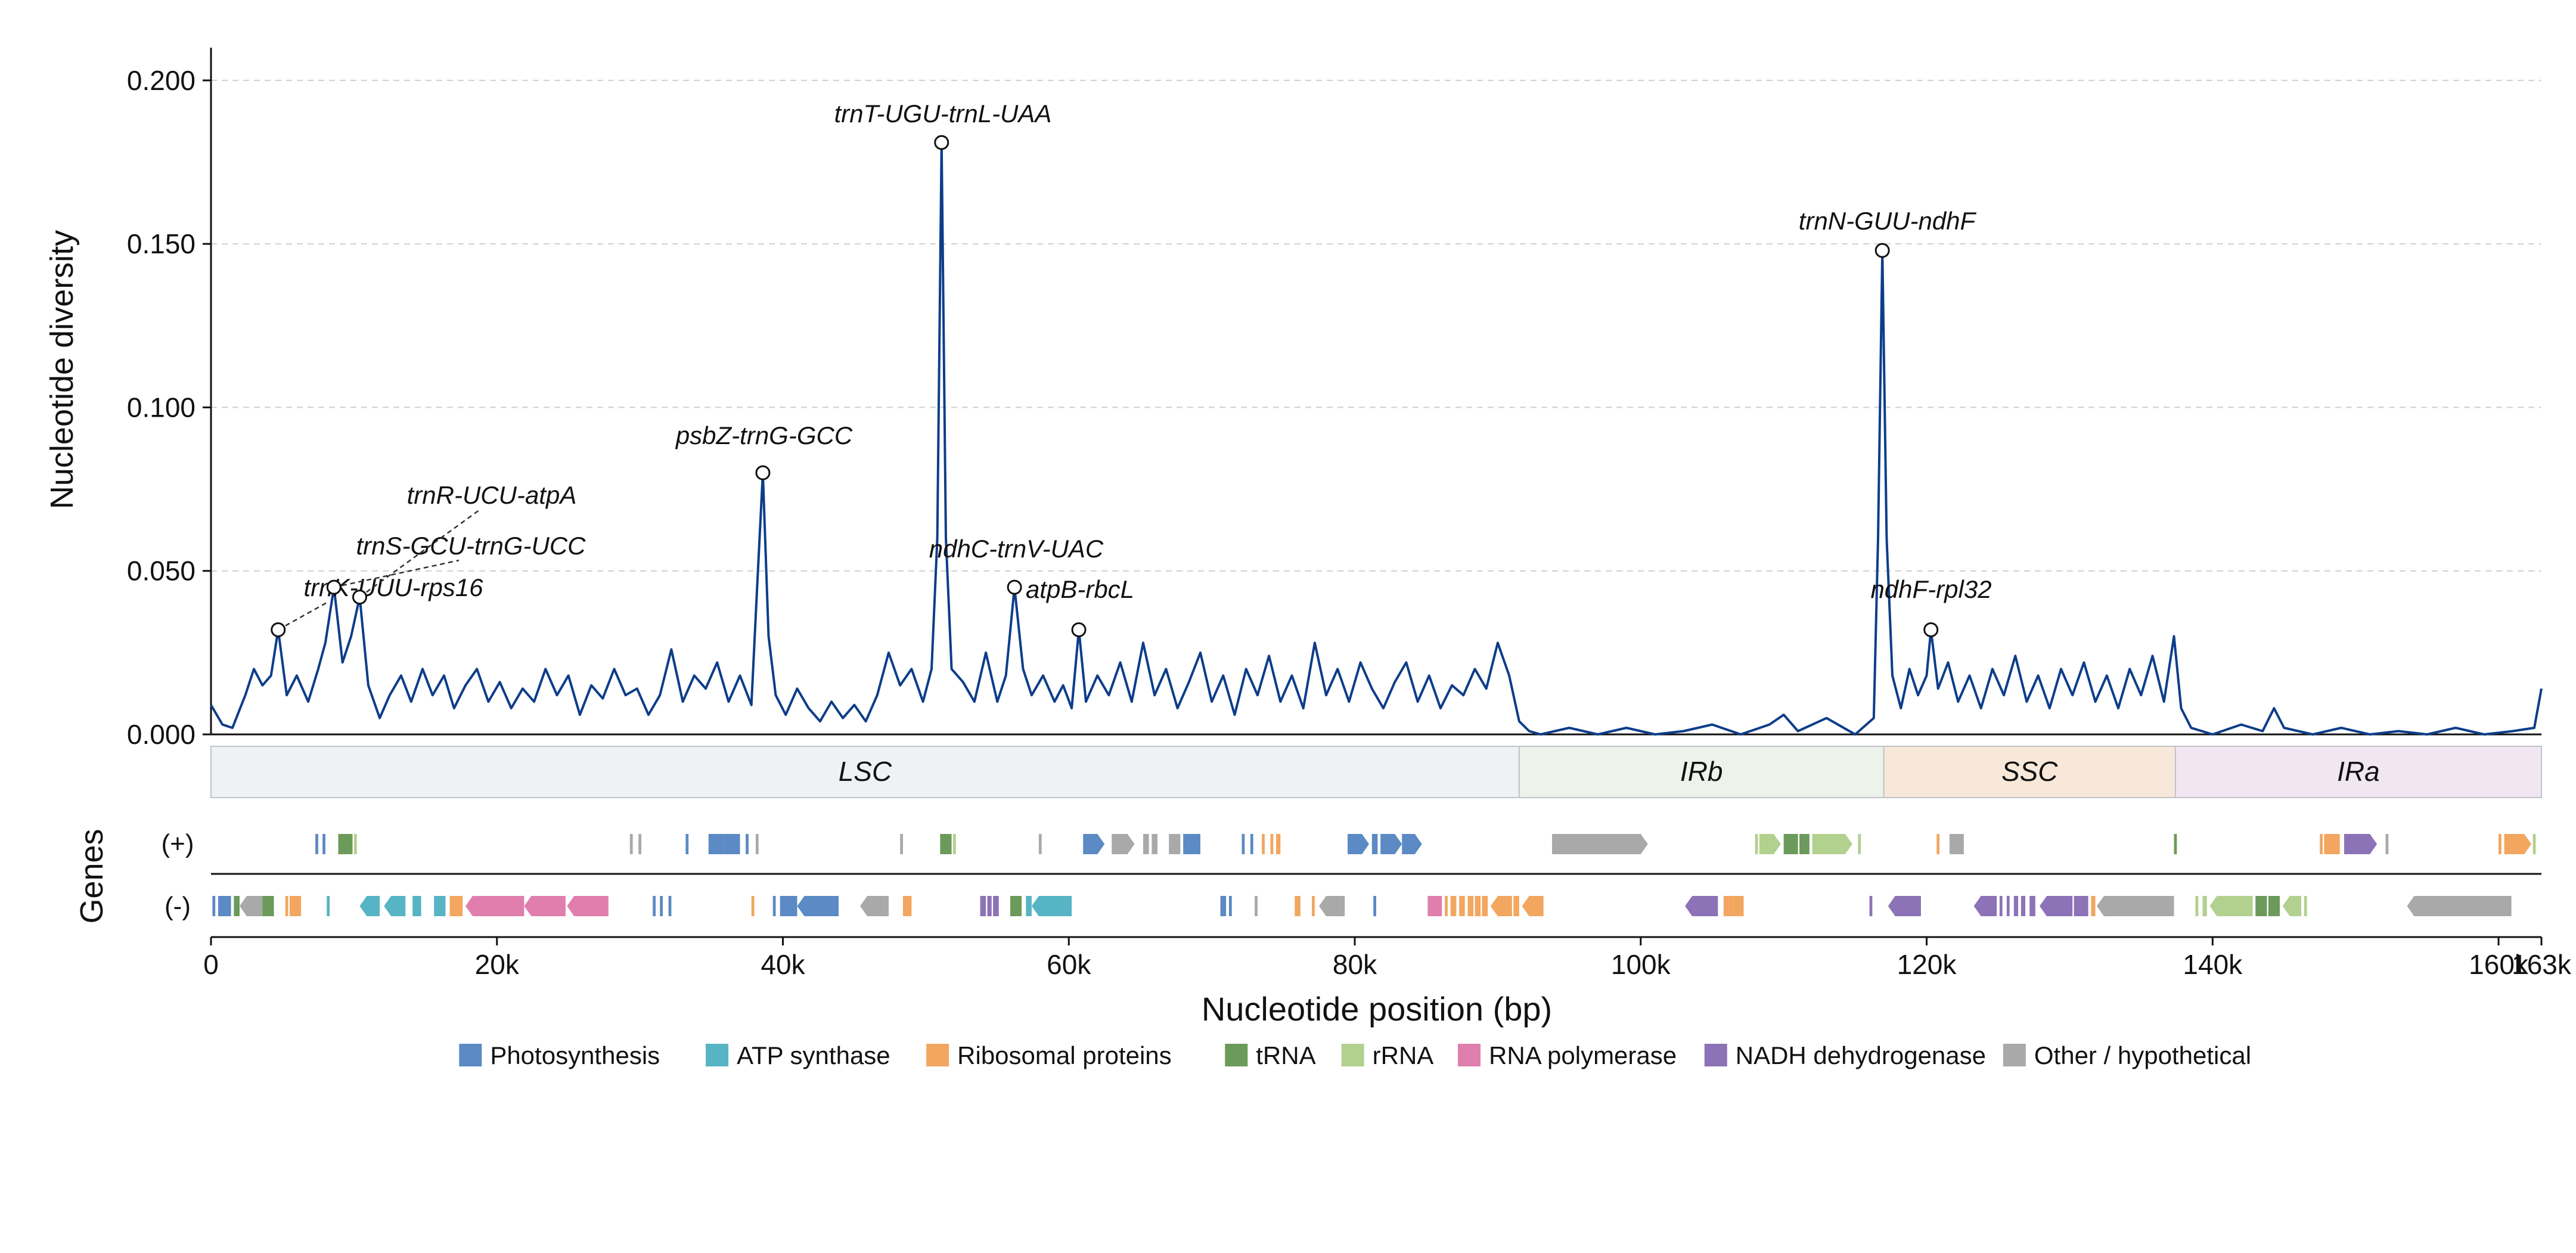  What do you see at coordinates (492, 495) in the screenshot?
I see `peak-label: trnR-UCU-atpA` at bounding box center [492, 495].